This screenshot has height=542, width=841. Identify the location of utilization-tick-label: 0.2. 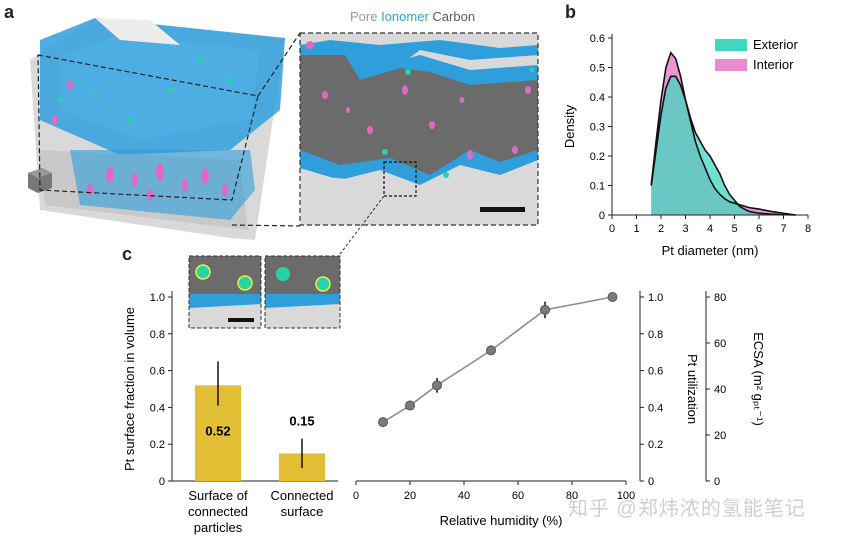
(655, 445).